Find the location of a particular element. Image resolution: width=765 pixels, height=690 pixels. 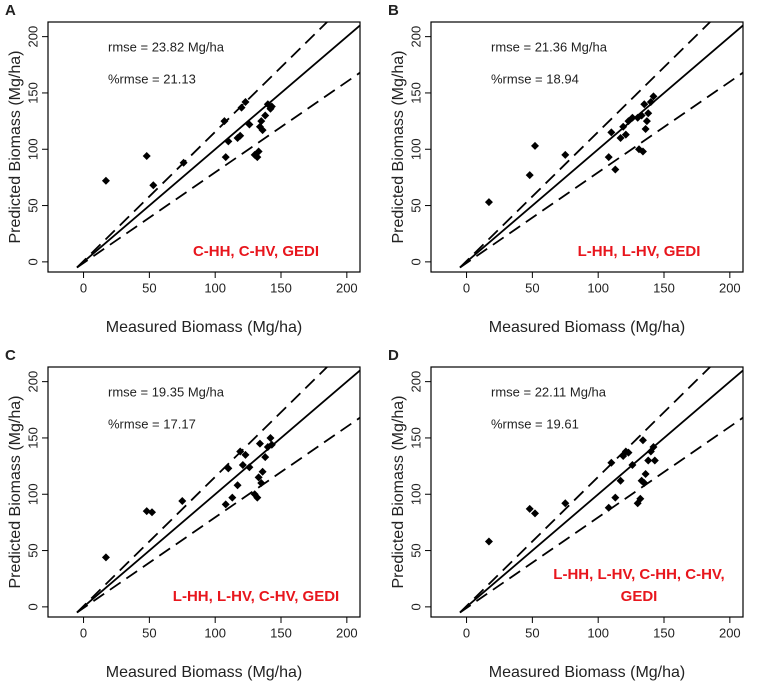

annotation: rmse = 22.11 Mg/ha is located at coordinates (549, 391).